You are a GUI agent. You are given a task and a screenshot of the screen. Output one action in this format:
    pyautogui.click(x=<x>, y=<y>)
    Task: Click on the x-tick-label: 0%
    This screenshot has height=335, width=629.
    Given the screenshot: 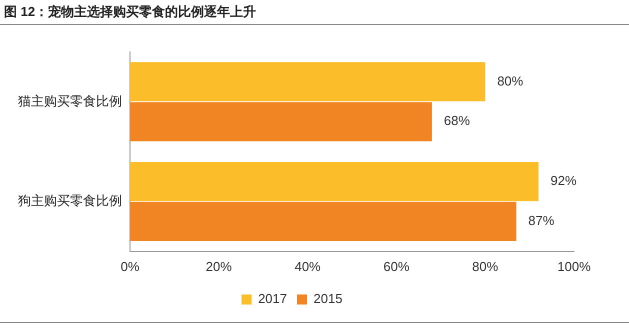 What is the action you would take?
    pyautogui.click(x=130, y=266)
    